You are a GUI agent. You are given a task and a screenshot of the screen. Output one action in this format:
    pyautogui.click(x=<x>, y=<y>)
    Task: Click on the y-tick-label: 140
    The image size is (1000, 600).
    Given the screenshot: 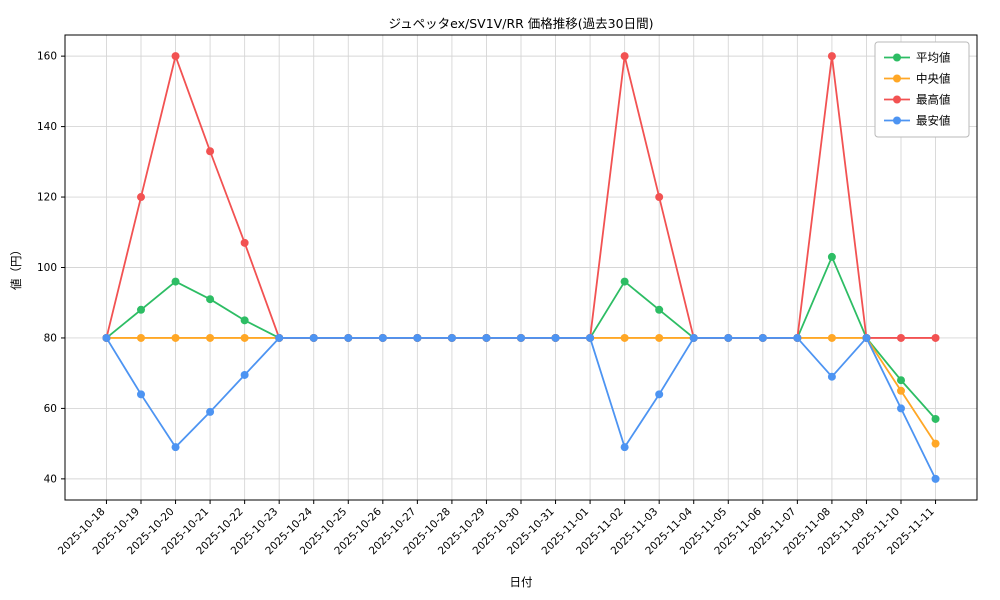 What is the action you would take?
    pyautogui.click(x=47, y=127)
    